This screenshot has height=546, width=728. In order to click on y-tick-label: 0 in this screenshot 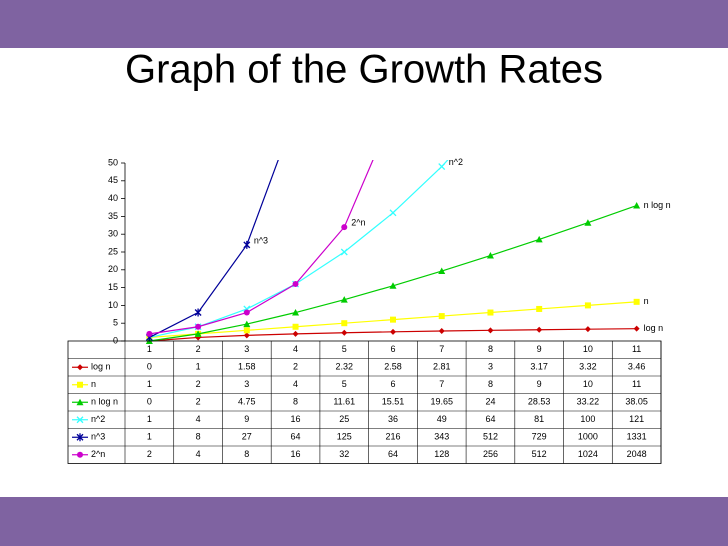, I will do `click(115, 340)`.